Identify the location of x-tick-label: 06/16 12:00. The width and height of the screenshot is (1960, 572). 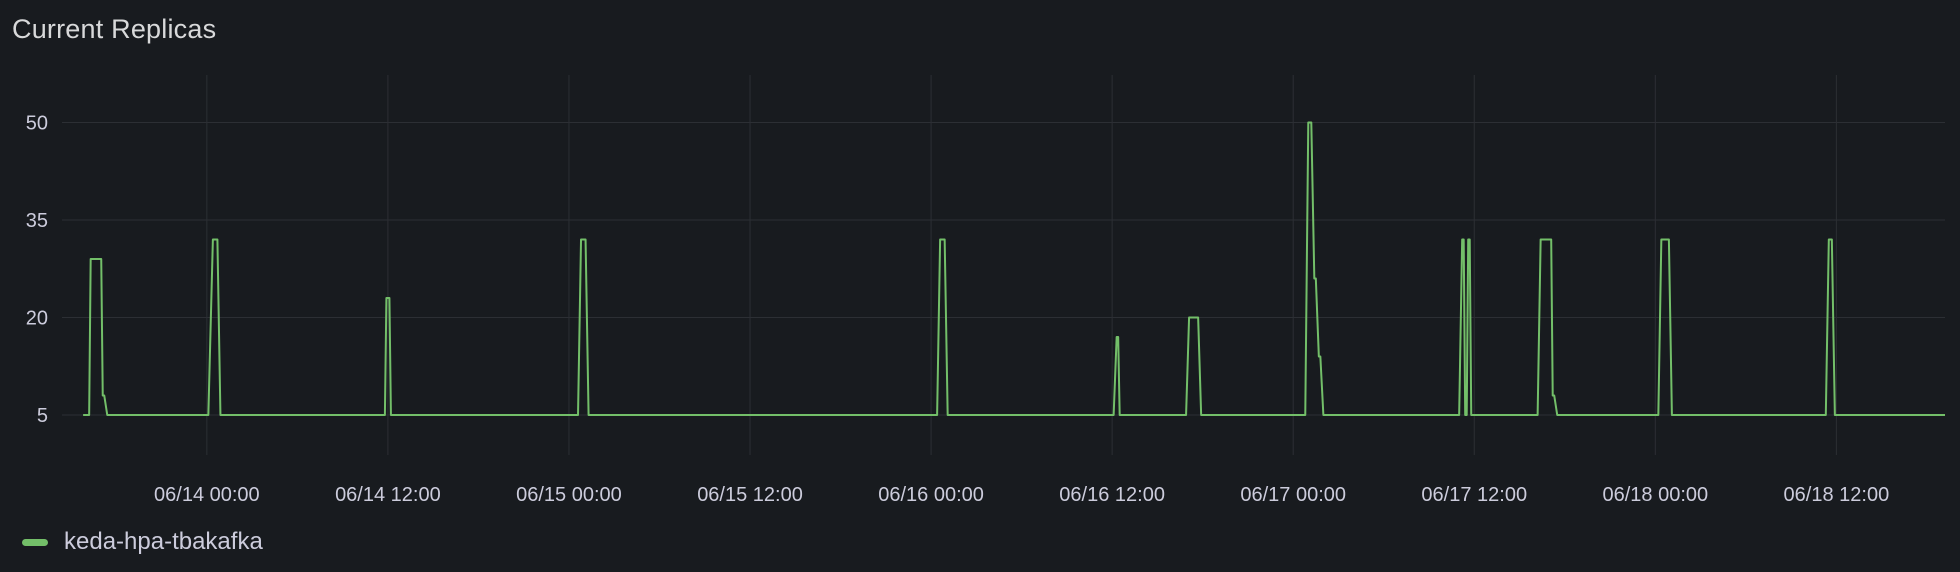
(1112, 495).